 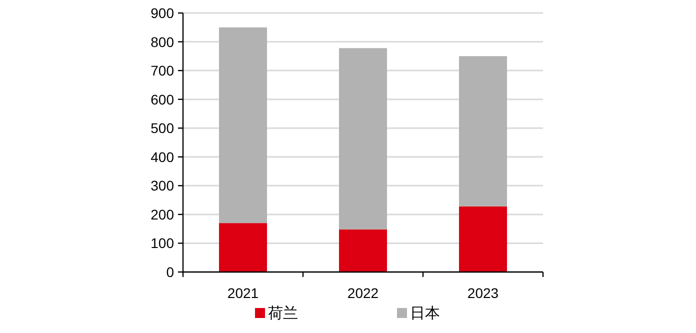 What do you see at coordinates (425, 313) in the screenshot?
I see `legend-label: 日本` at bounding box center [425, 313].